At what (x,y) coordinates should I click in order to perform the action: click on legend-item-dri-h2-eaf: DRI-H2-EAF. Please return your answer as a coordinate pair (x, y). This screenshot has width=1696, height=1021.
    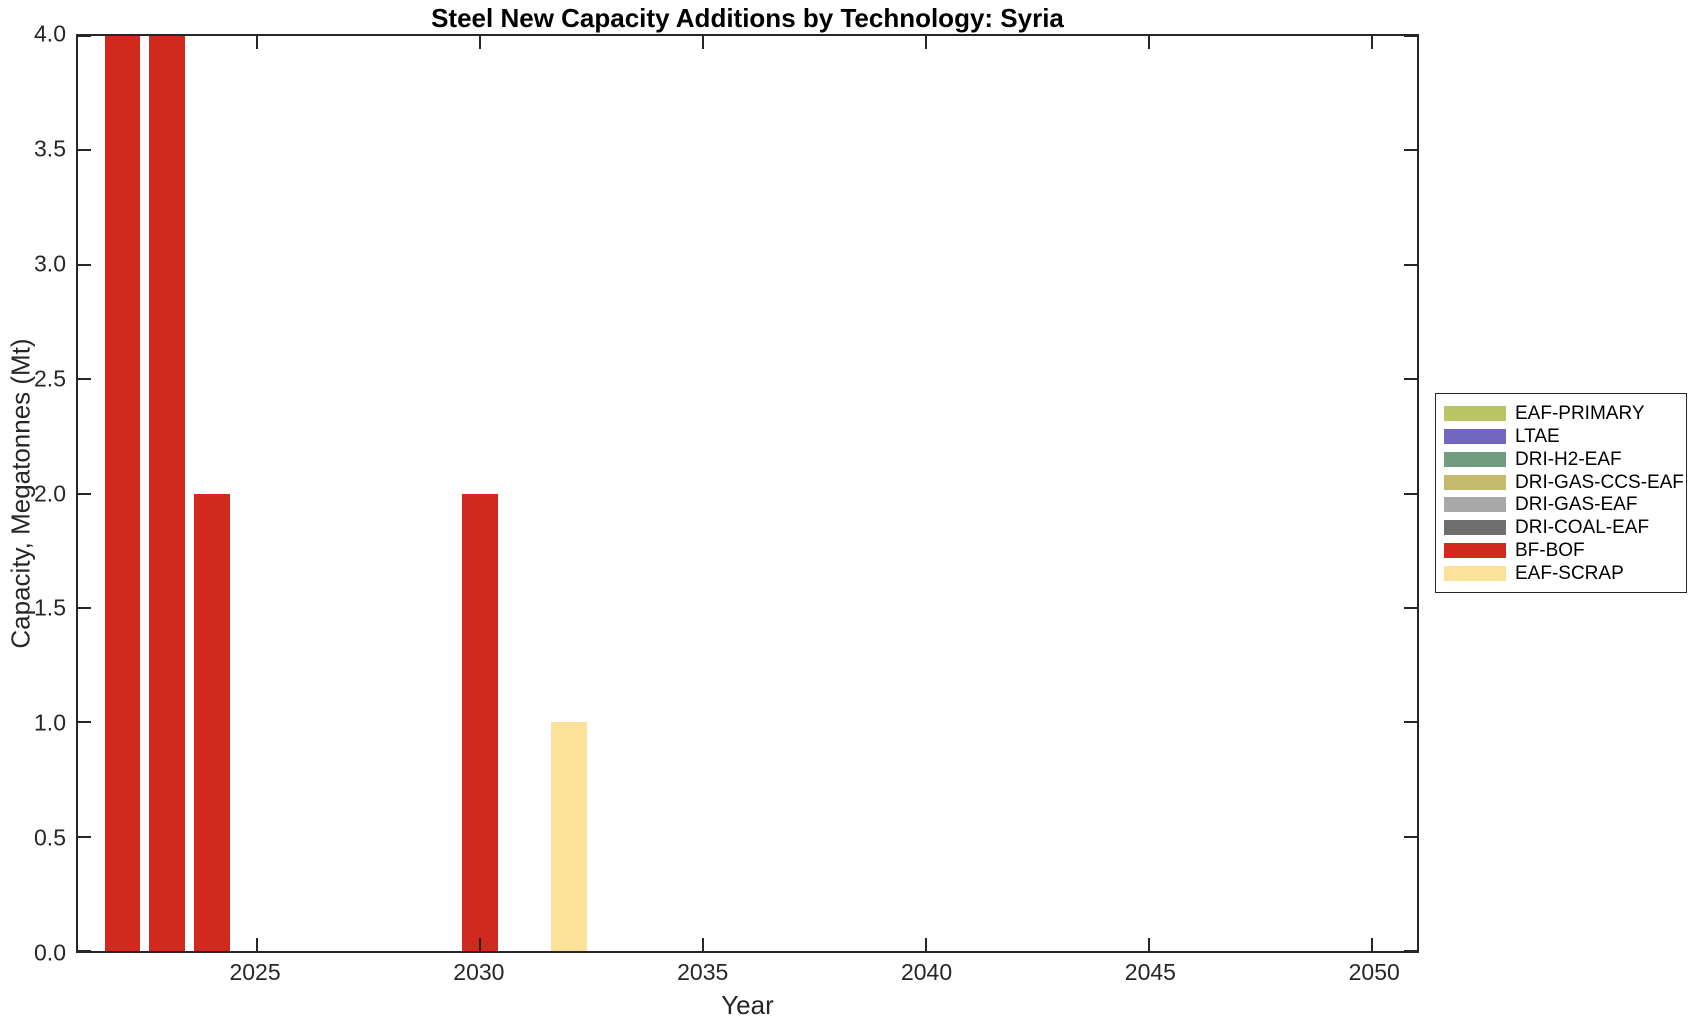
    Looking at the image, I should click on (1562, 459).